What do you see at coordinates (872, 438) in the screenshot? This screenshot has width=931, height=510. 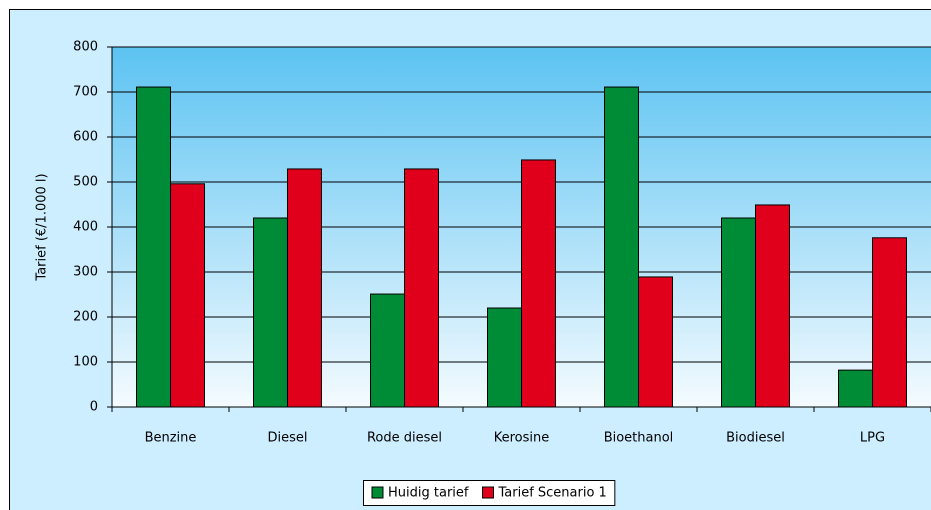 I see `x-tick-label: LPG` at bounding box center [872, 438].